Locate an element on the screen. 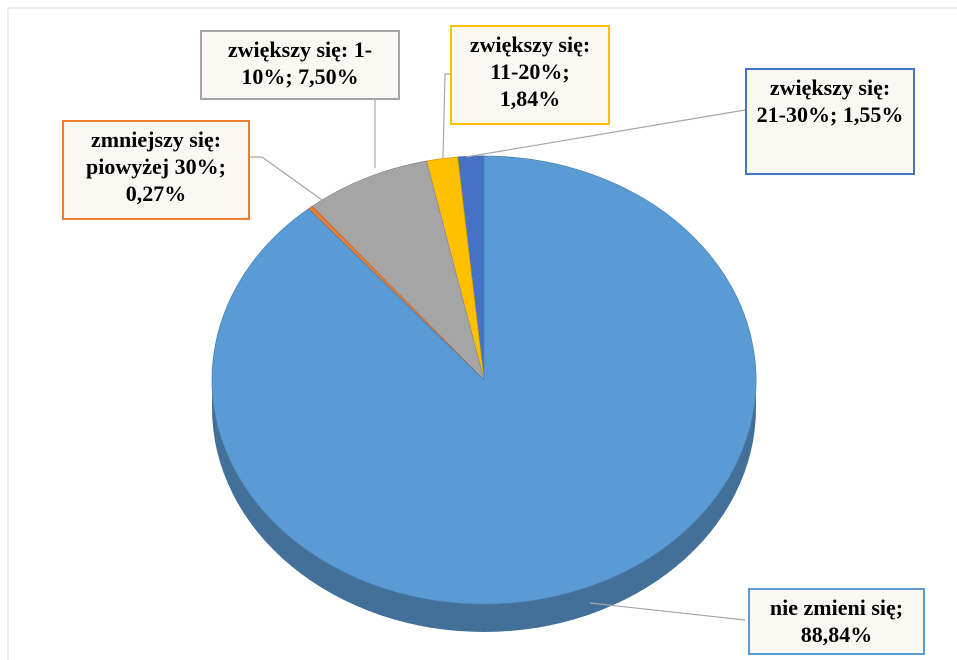  data-label: zwiększy się: 11-20%; 1,84% is located at coordinates (530, 75).